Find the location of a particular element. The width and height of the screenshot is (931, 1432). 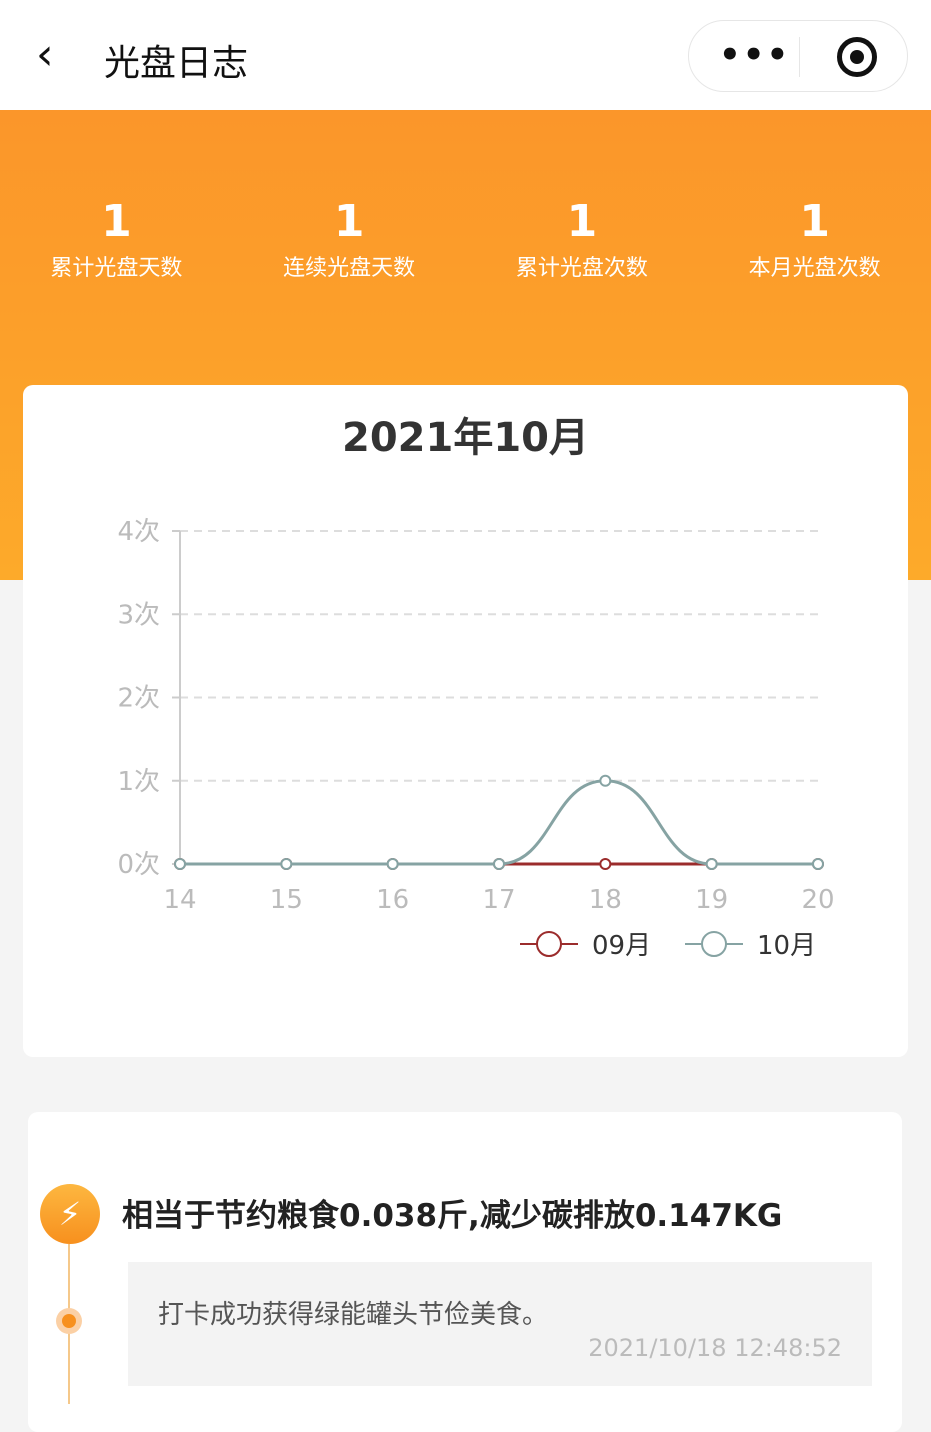

divider is located at coordinates (799, 57).